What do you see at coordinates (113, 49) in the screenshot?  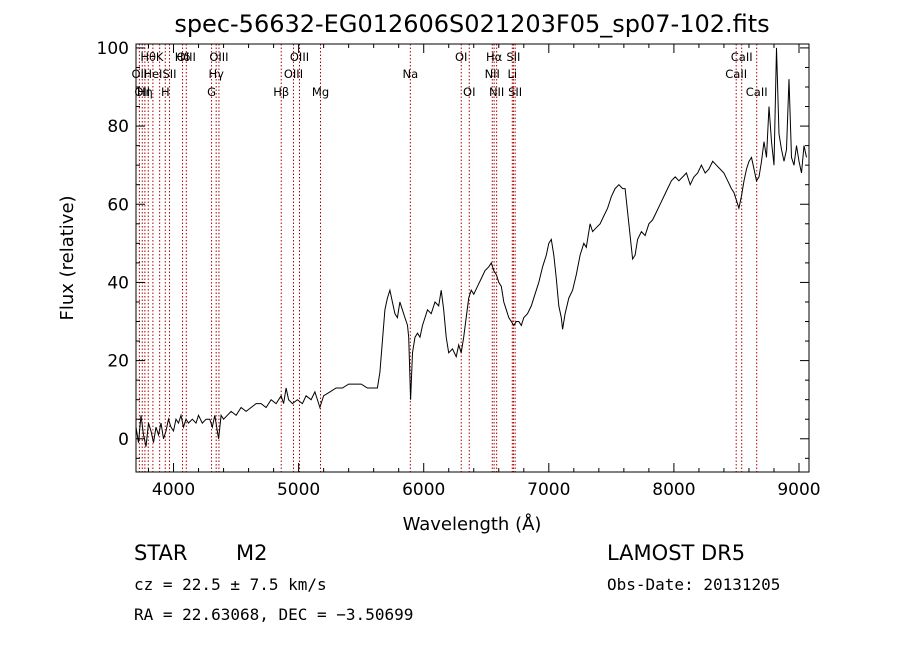 I see `y-tick-label: 100` at bounding box center [113, 49].